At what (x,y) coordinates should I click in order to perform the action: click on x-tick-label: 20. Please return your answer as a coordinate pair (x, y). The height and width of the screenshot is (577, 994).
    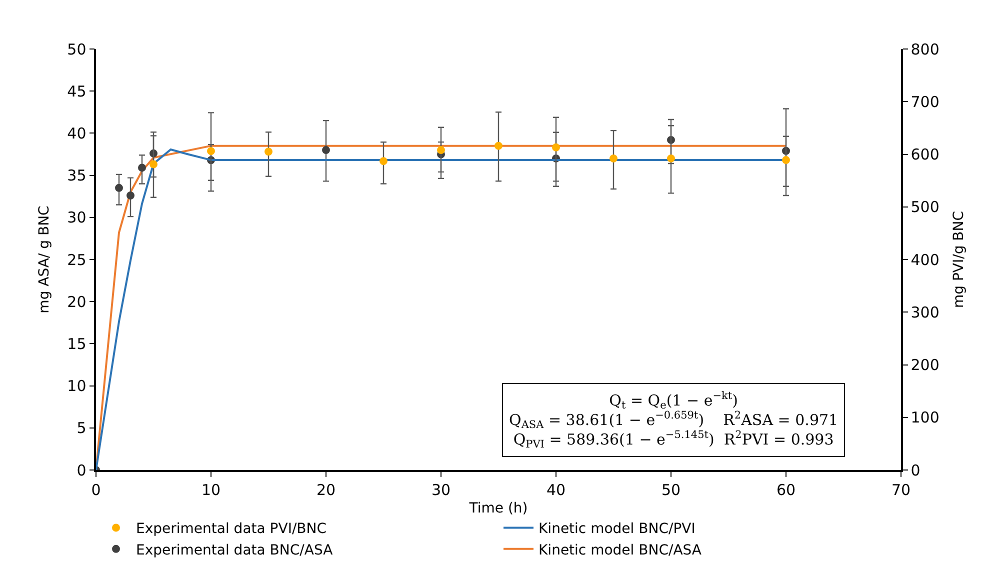
    Looking at the image, I should click on (326, 489).